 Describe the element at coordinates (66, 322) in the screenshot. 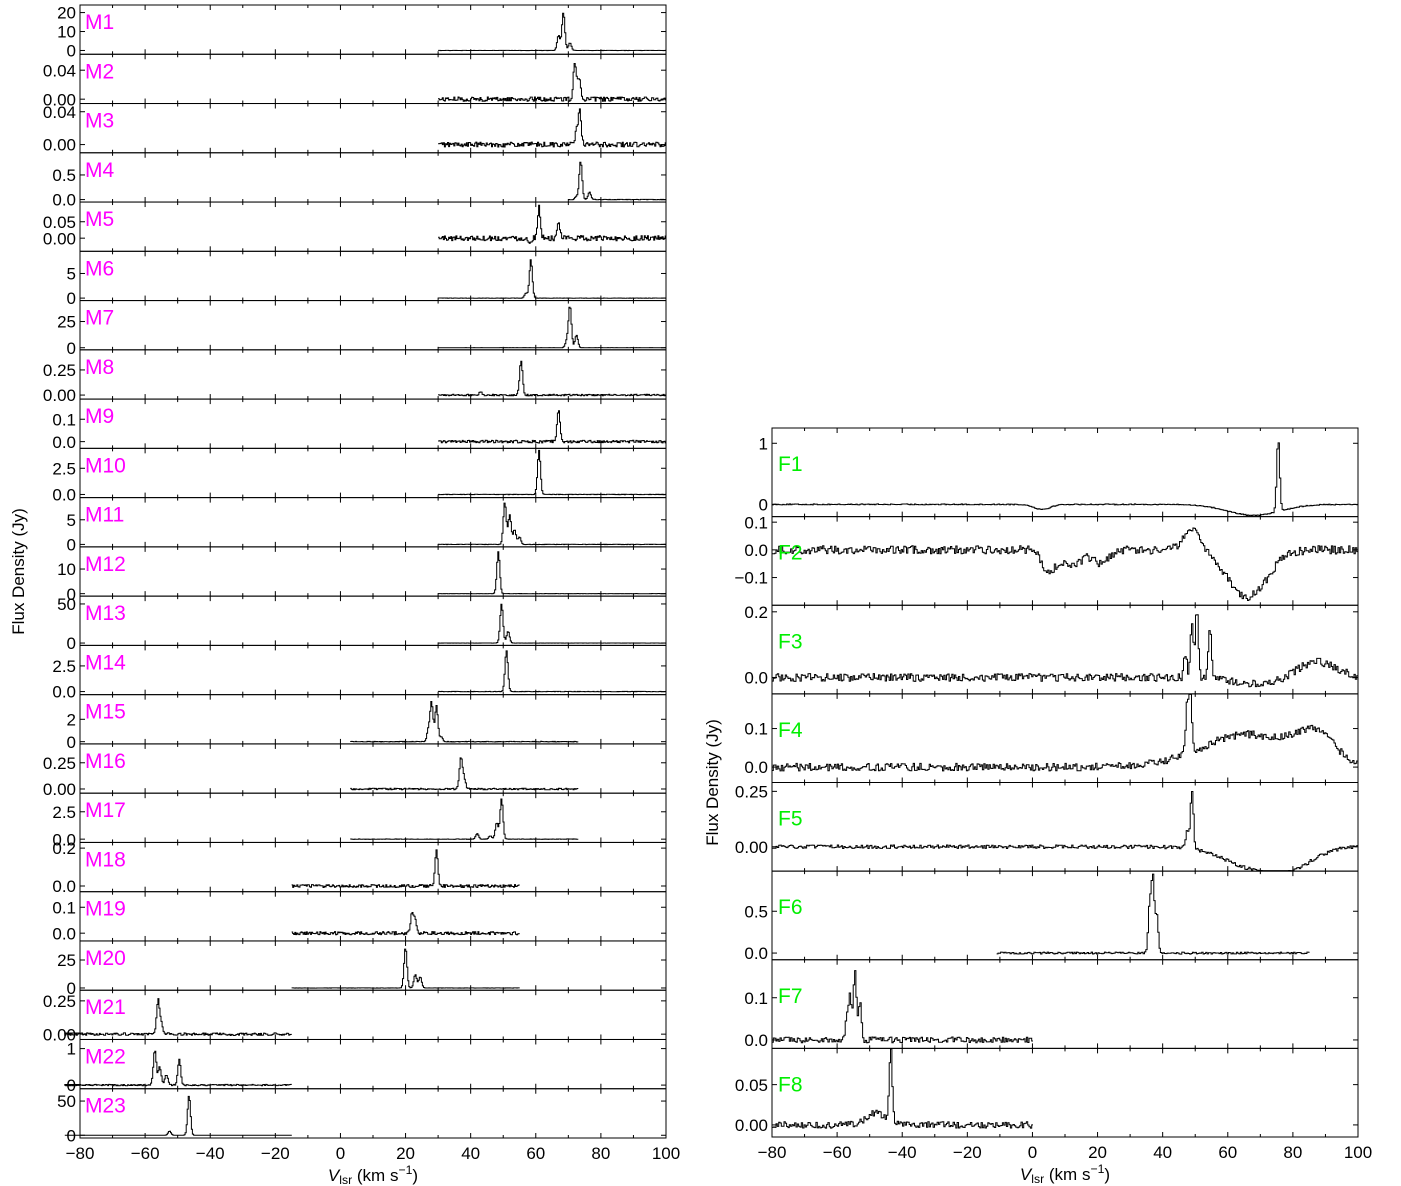

I see `y-tick-label: 25` at that location.